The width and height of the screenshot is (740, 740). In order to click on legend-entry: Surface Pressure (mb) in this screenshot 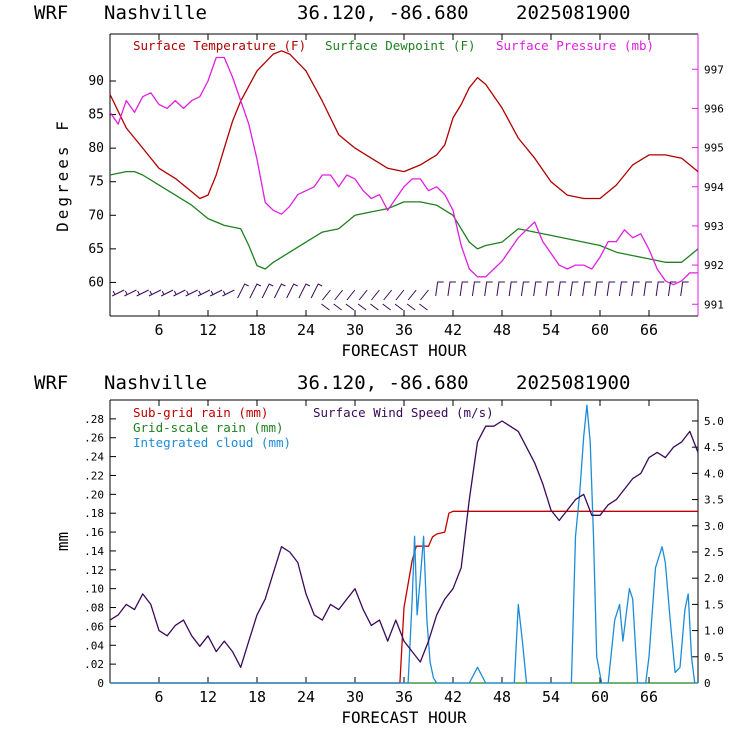, I will do `click(575, 45)`.